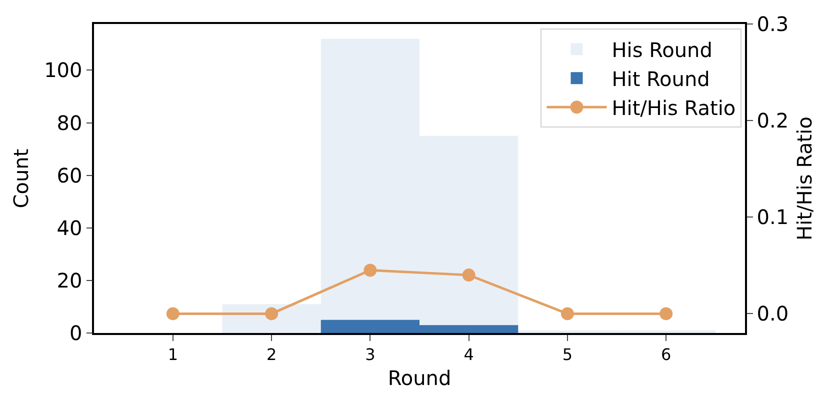 Image resolution: width=831 pixels, height=398 pixels. What do you see at coordinates (173, 354) in the screenshot?
I see `x-tick-label: 1` at bounding box center [173, 354].